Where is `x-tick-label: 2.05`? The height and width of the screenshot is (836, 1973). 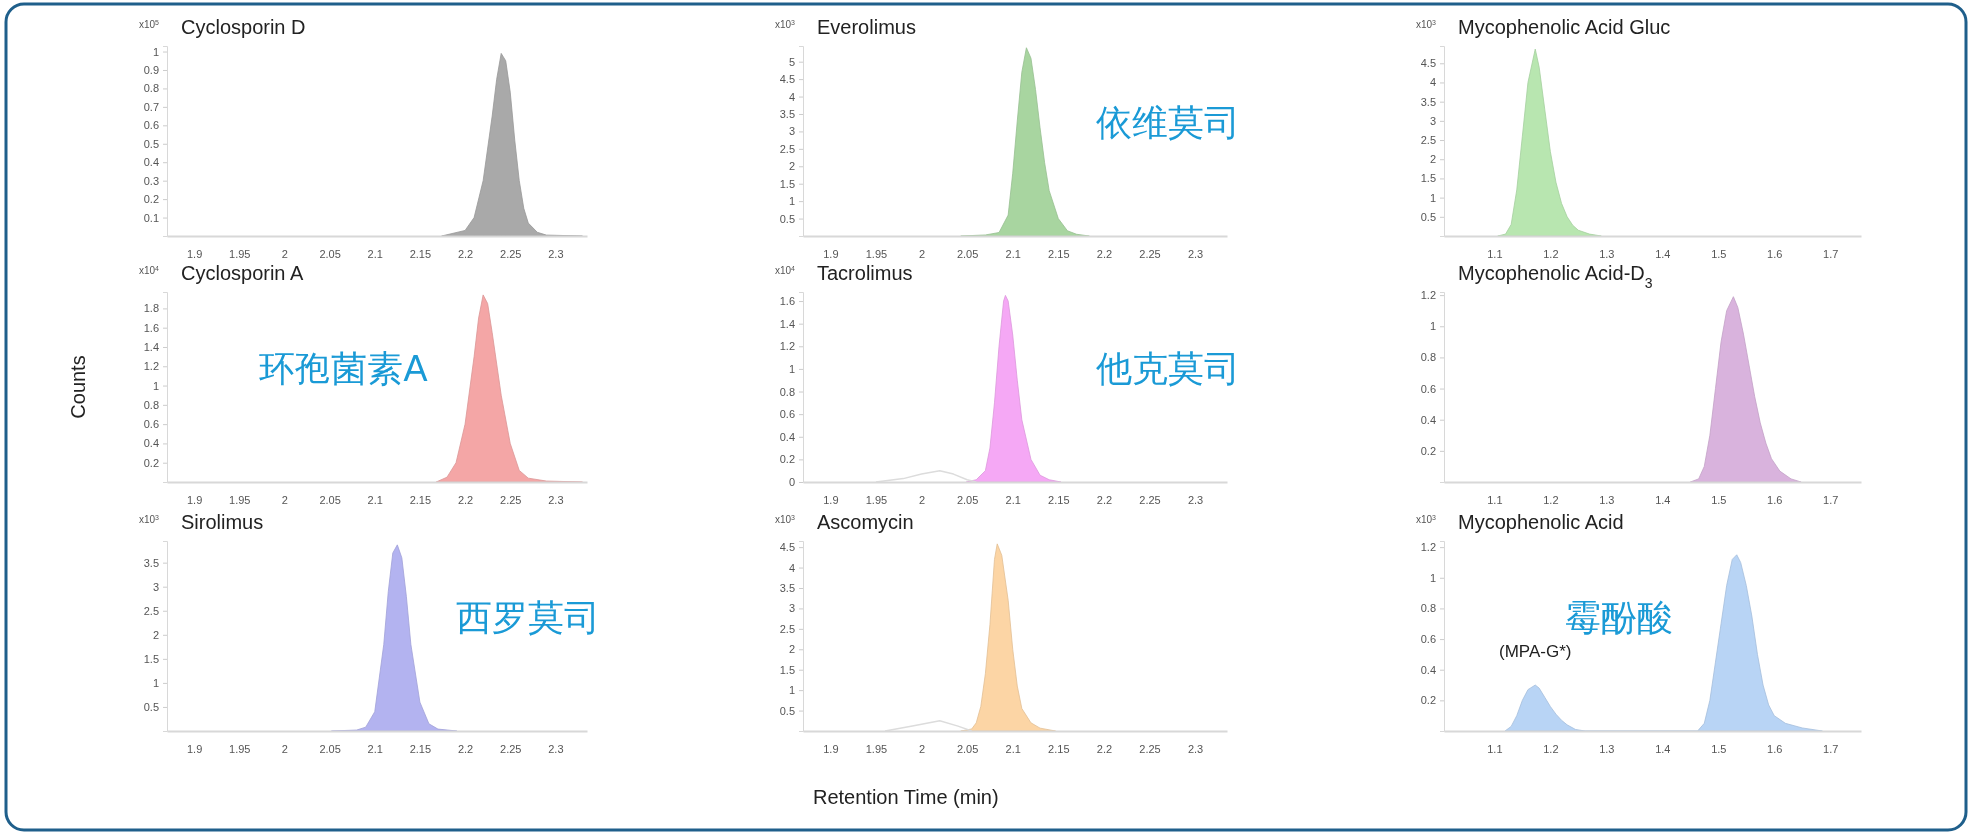 x-tick-label: 2.05 is located at coordinates (967, 499).